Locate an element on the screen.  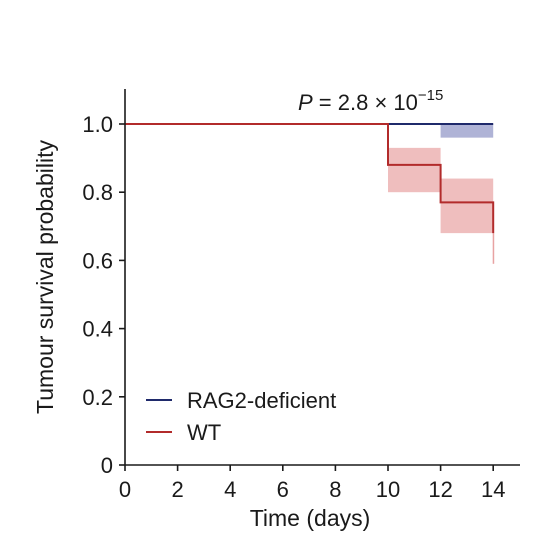
x-tick-label: 2 is located at coordinates (177, 489).